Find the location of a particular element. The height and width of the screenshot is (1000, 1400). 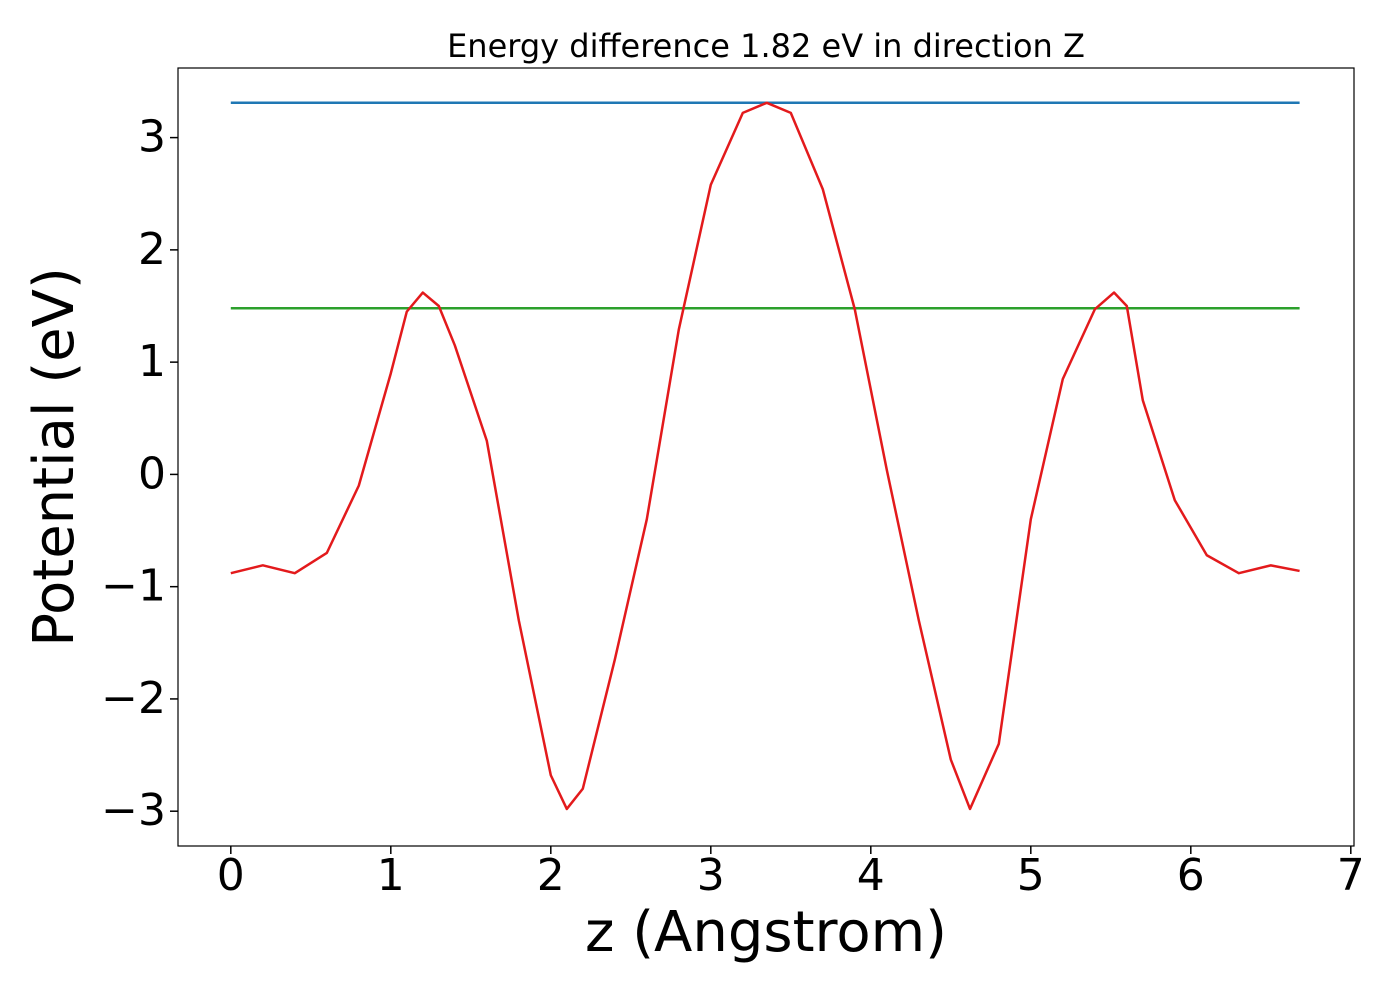

y-tick-label: 1 is located at coordinates (152, 361).